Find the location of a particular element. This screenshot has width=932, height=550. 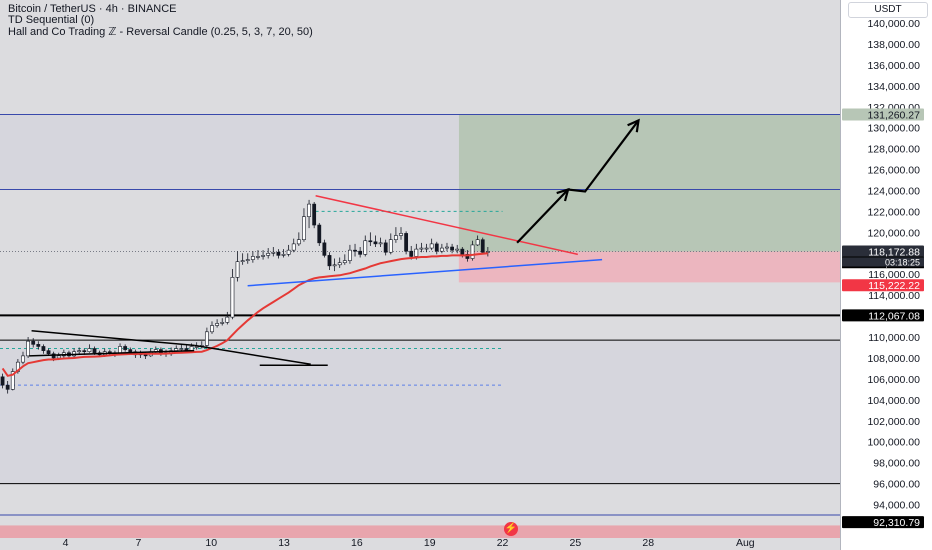

y-tick-label: 140,000.00 is located at coordinates (893, 24).